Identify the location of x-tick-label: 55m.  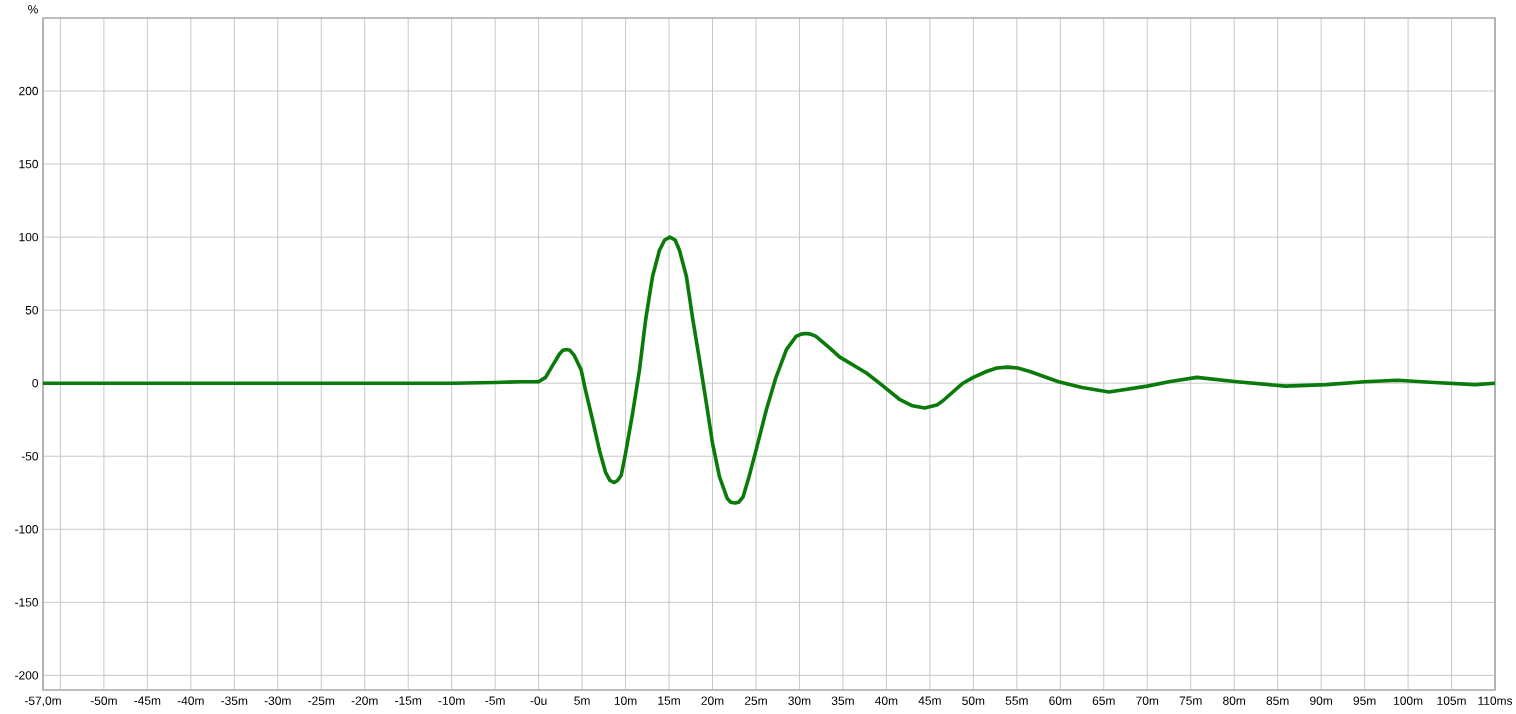
(1016, 700).